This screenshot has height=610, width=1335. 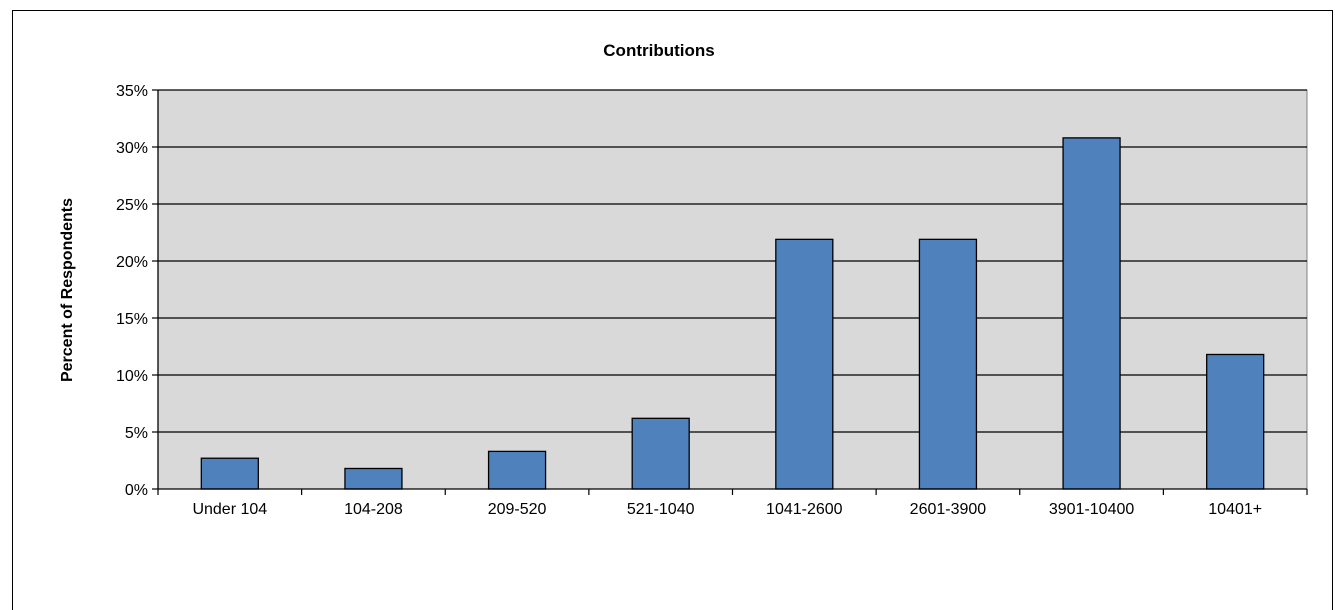 I want to click on x-tick-label: 104-208, so click(x=373, y=509).